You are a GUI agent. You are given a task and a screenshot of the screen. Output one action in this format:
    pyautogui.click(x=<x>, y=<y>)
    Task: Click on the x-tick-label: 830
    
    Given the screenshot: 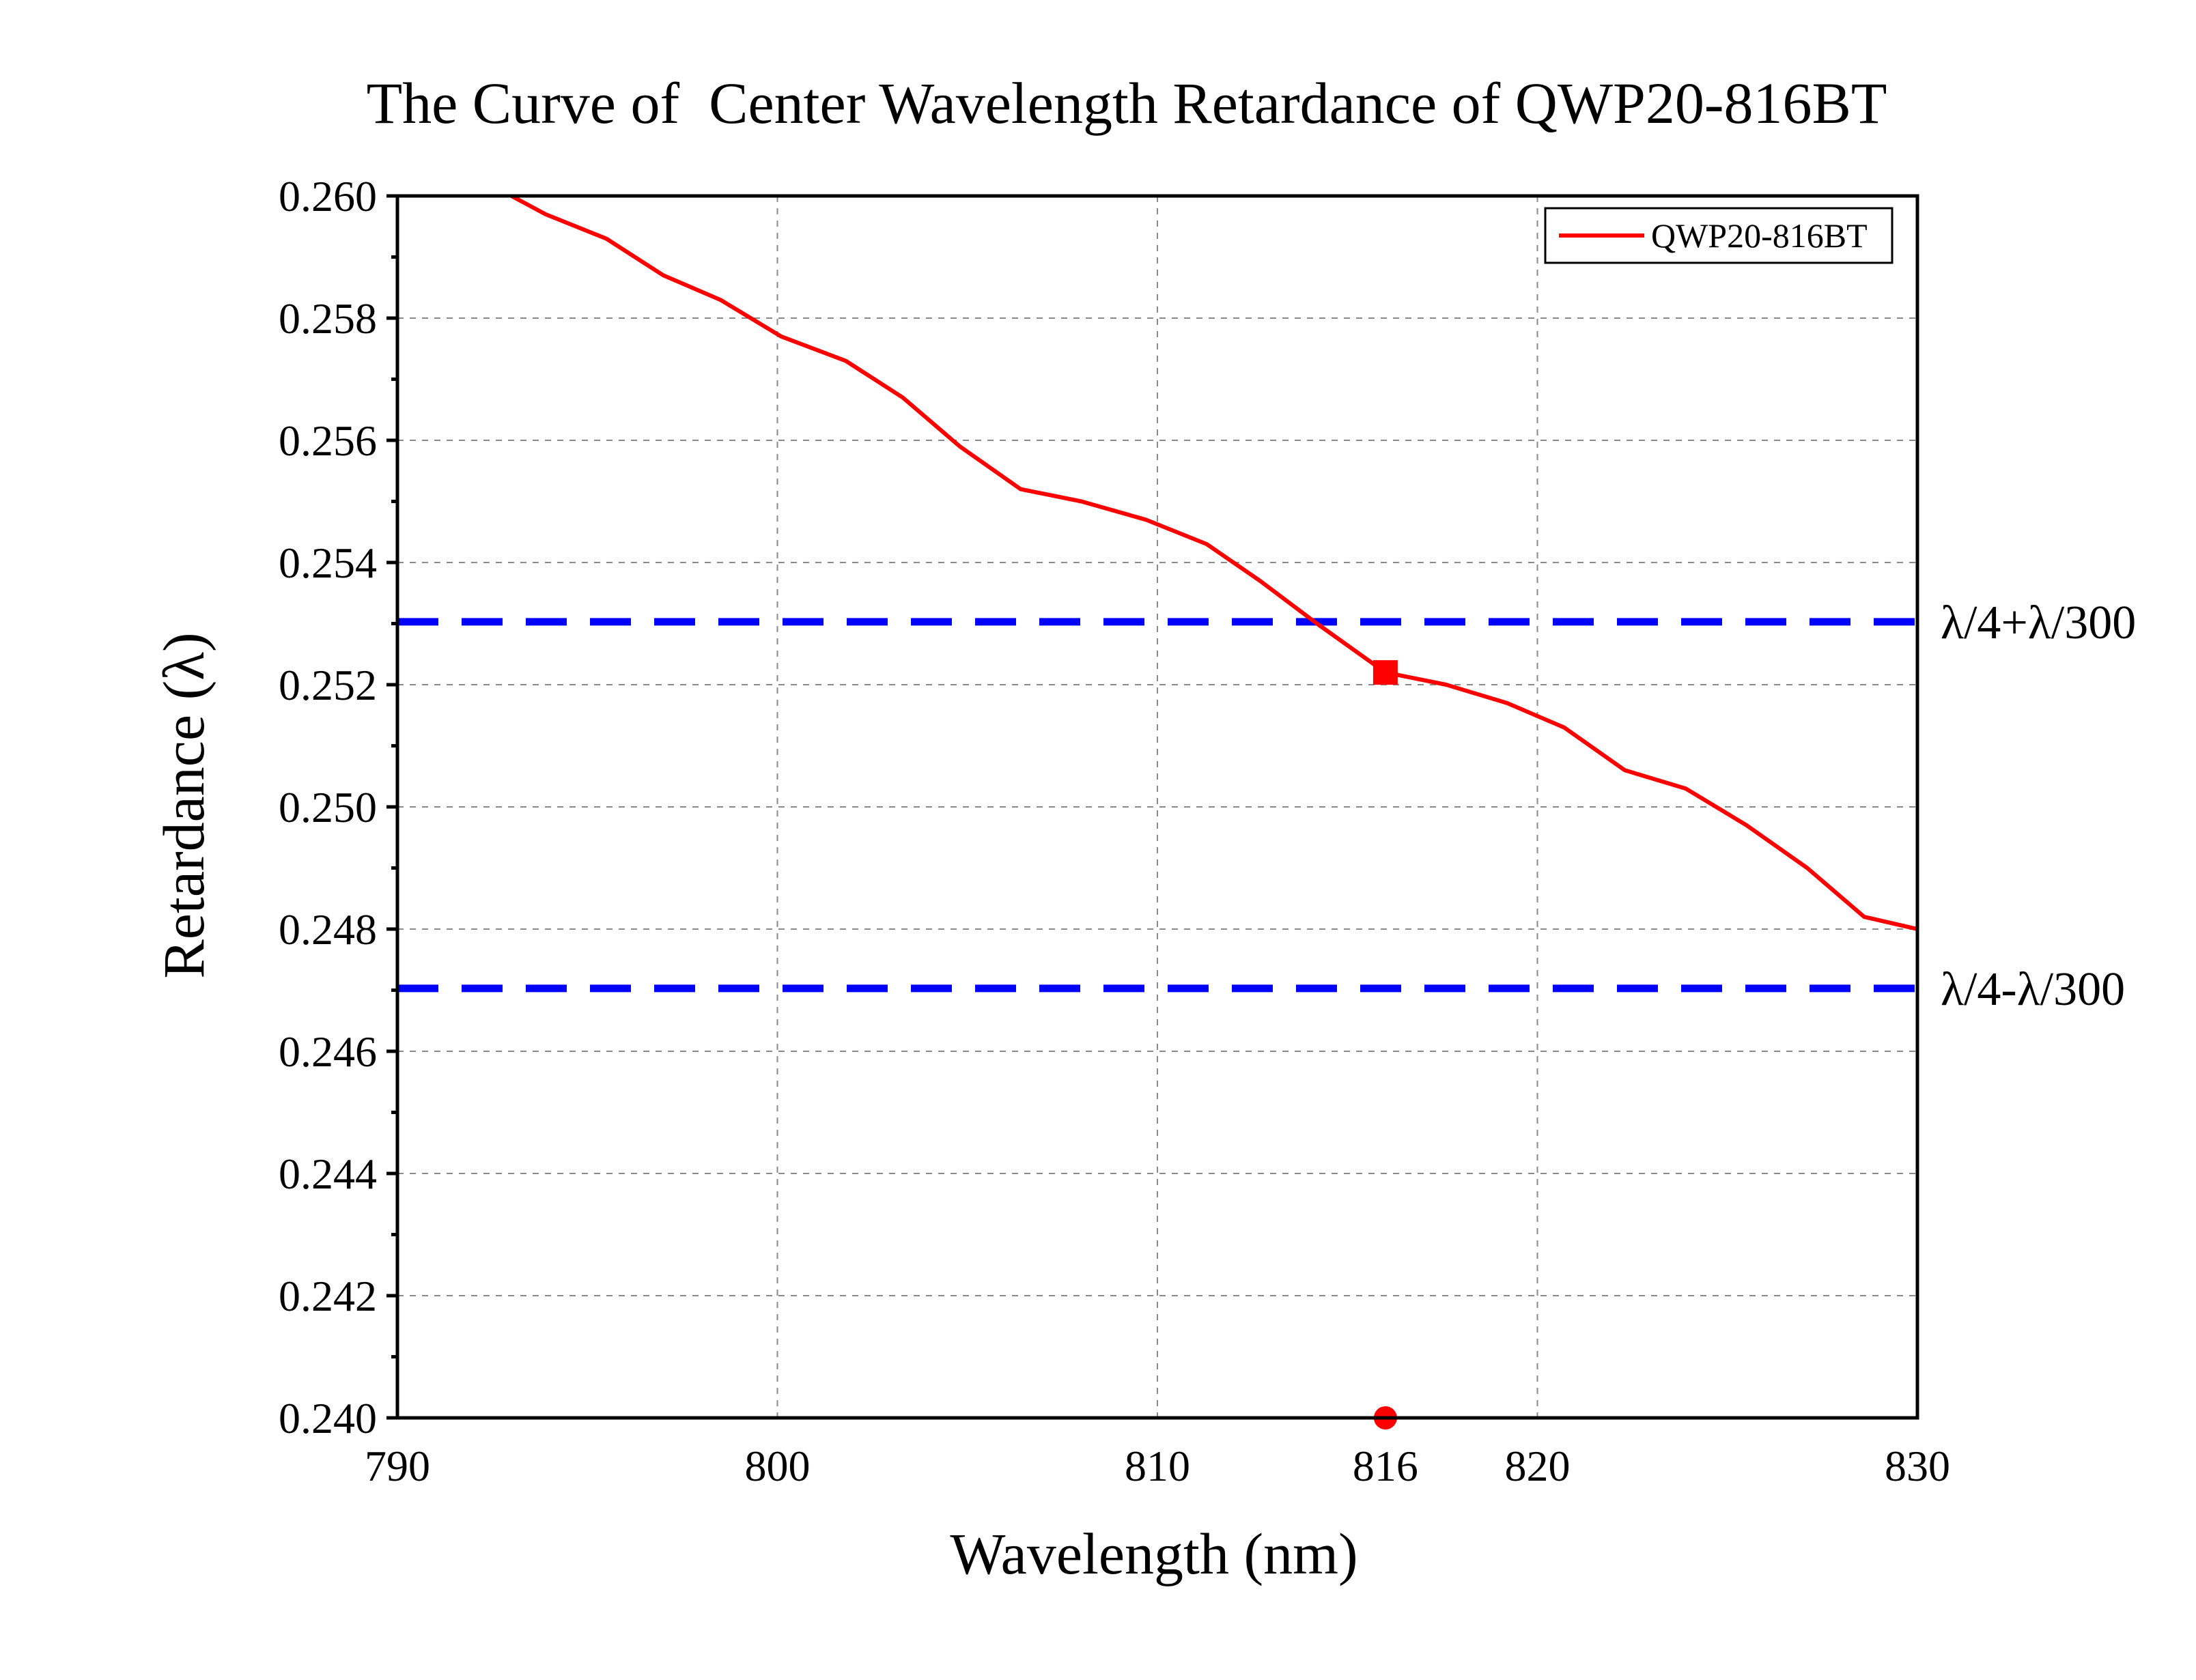 What is the action you would take?
    pyautogui.click(x=1918, y=1466)
    